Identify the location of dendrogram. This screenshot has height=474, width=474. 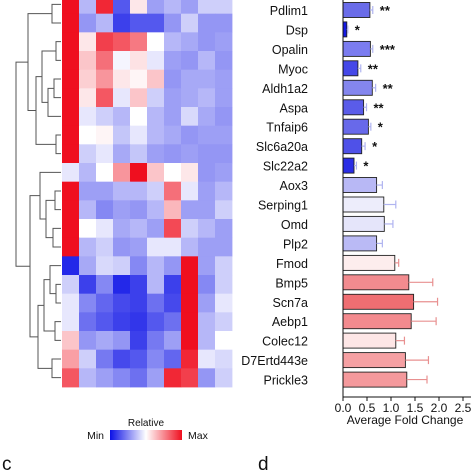
(38, 191).